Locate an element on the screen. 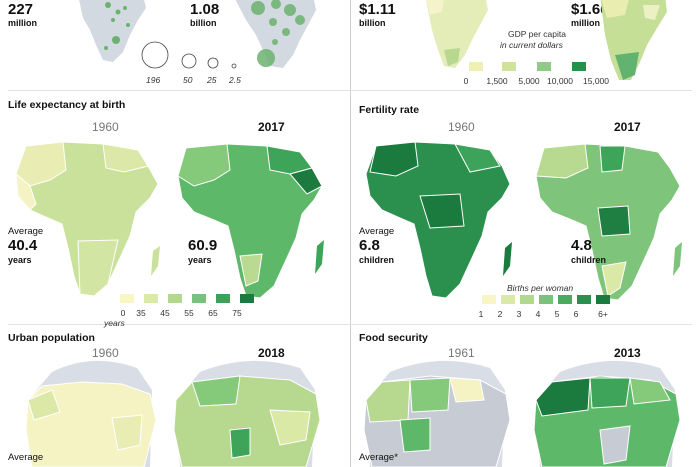 The height and width of the screenshot is (467, 700). panel-title-life-expectancy: Life expectancy at birth is located at coordinates (67, 105).